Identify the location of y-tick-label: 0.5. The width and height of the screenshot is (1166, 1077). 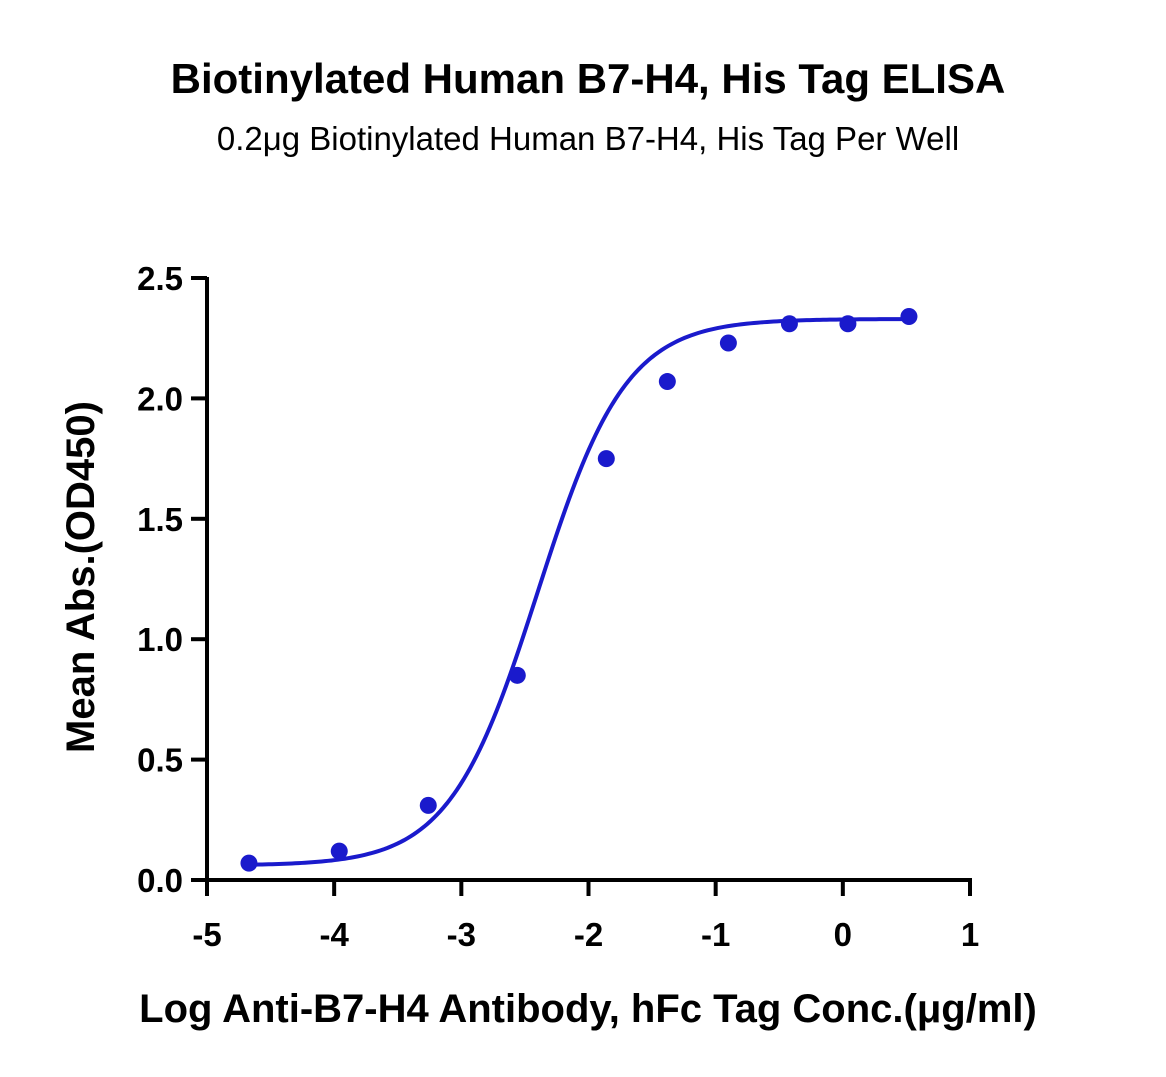
(160, 760).